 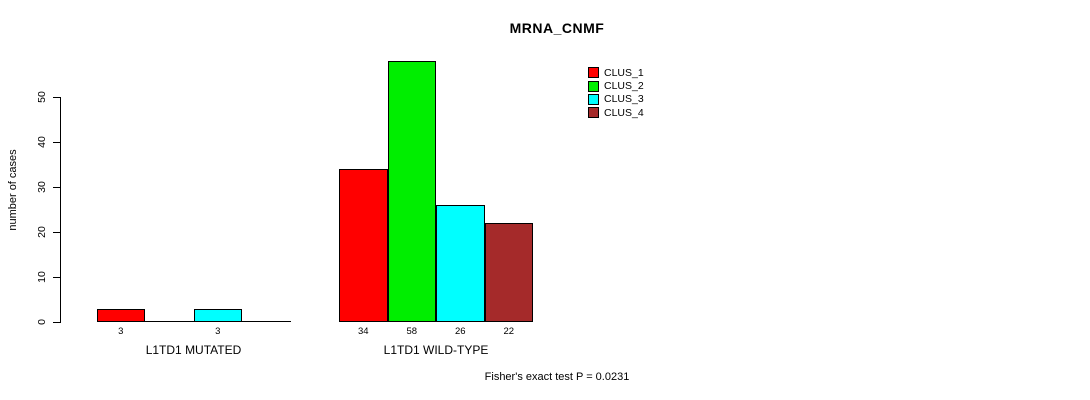 I want to click on bar-value-label: 22, so click(x=509, y=331).